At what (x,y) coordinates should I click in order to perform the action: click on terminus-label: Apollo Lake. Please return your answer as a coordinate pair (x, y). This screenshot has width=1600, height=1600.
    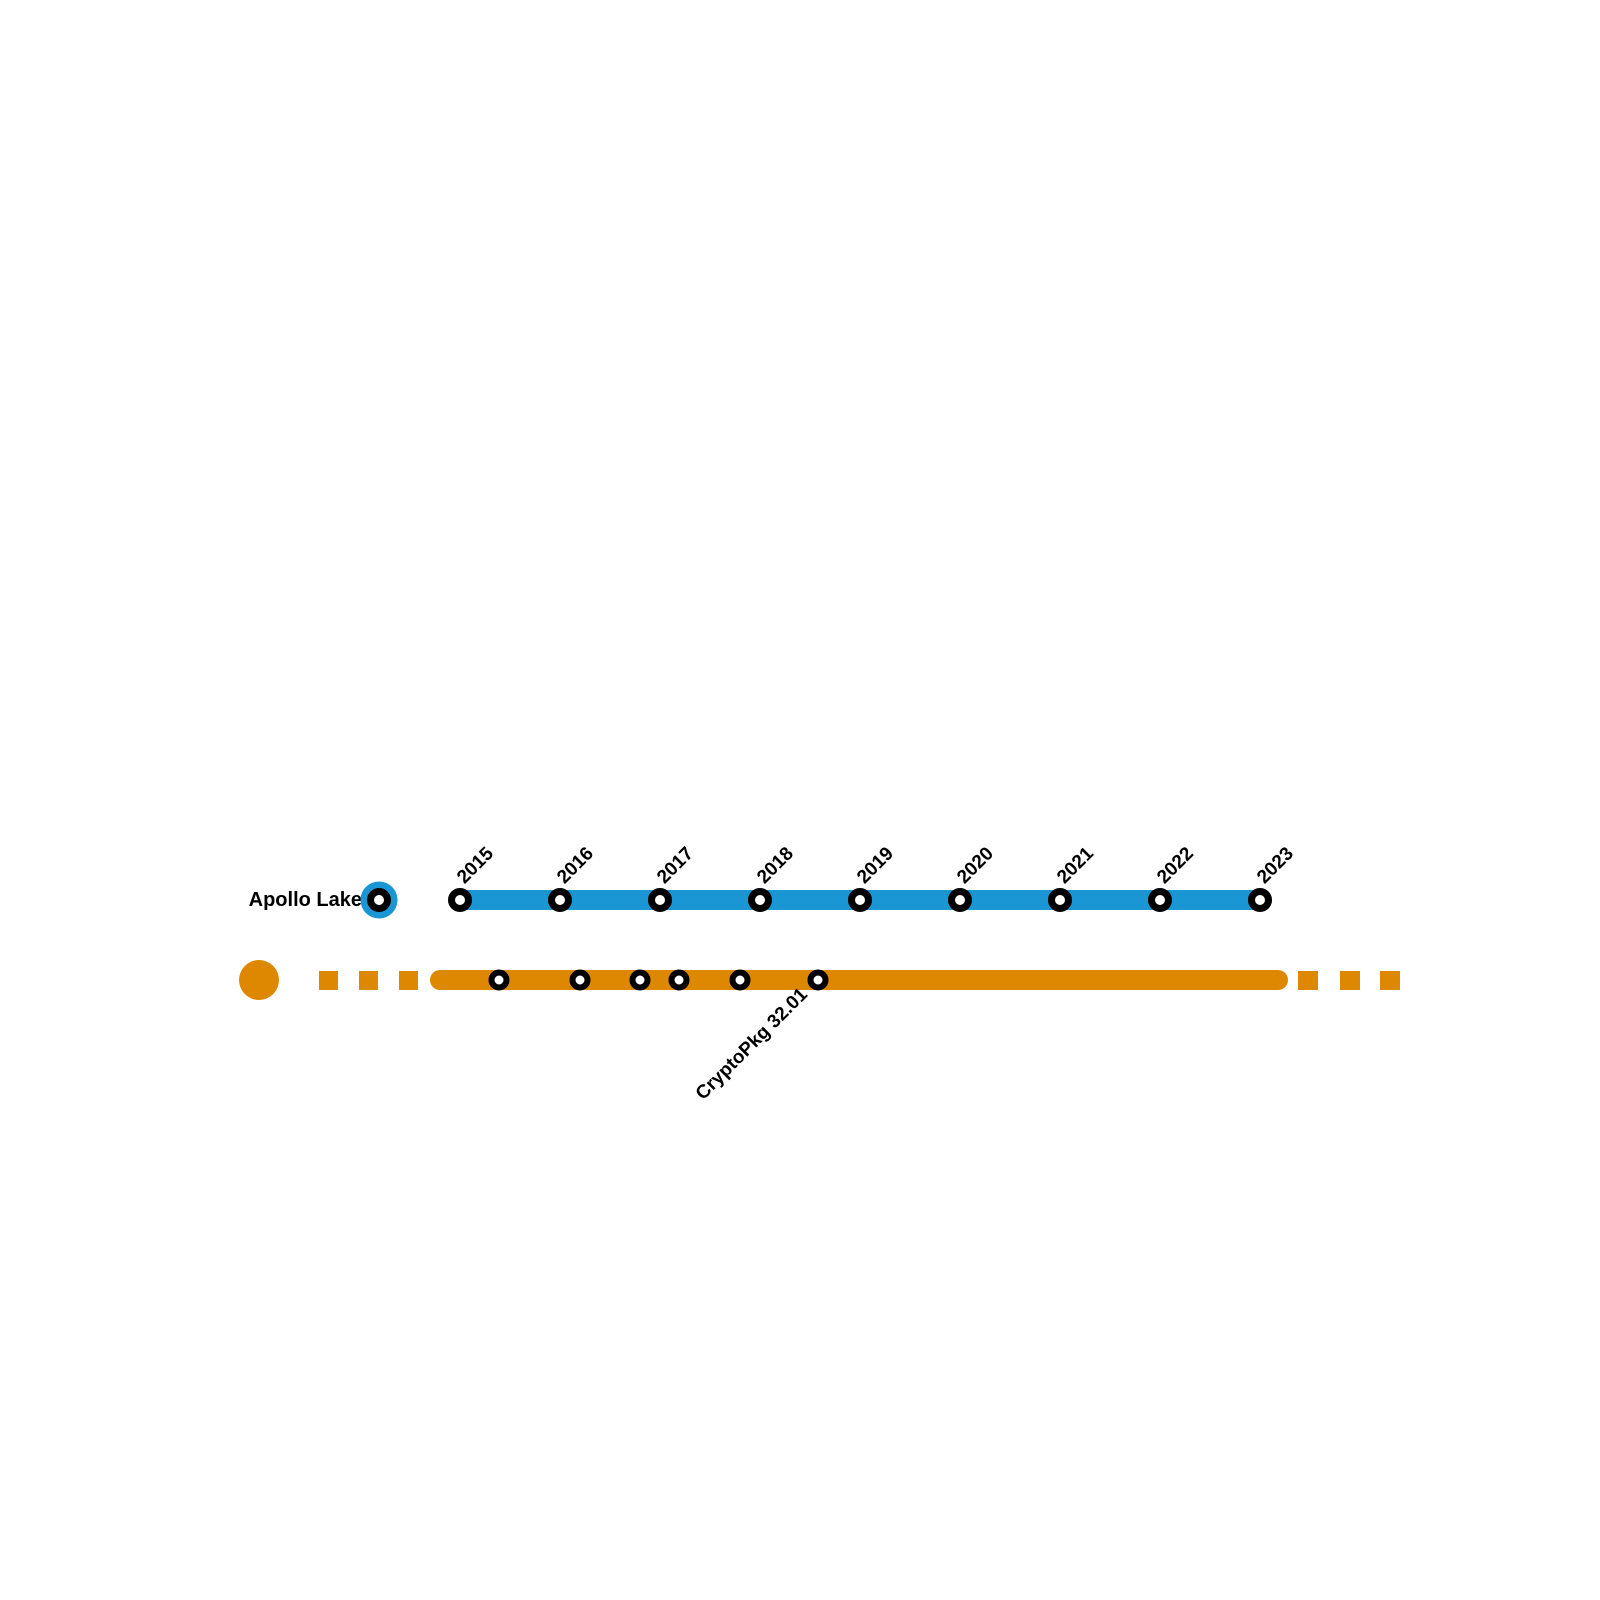
    Looking at the image, I should click on (305, 900).